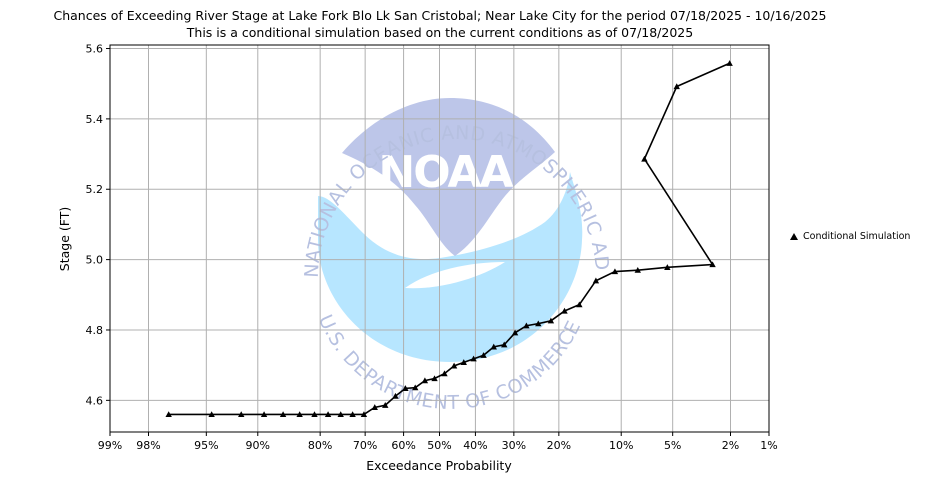 The width and height of the screenshot is (946, 482). What do you see at coordinates (98, 225) in the screenshot?
I see `y-axis-ticks: 4.6 4.8 5.0 5.2 5.4 5.6` at bounding box center [98, 225].